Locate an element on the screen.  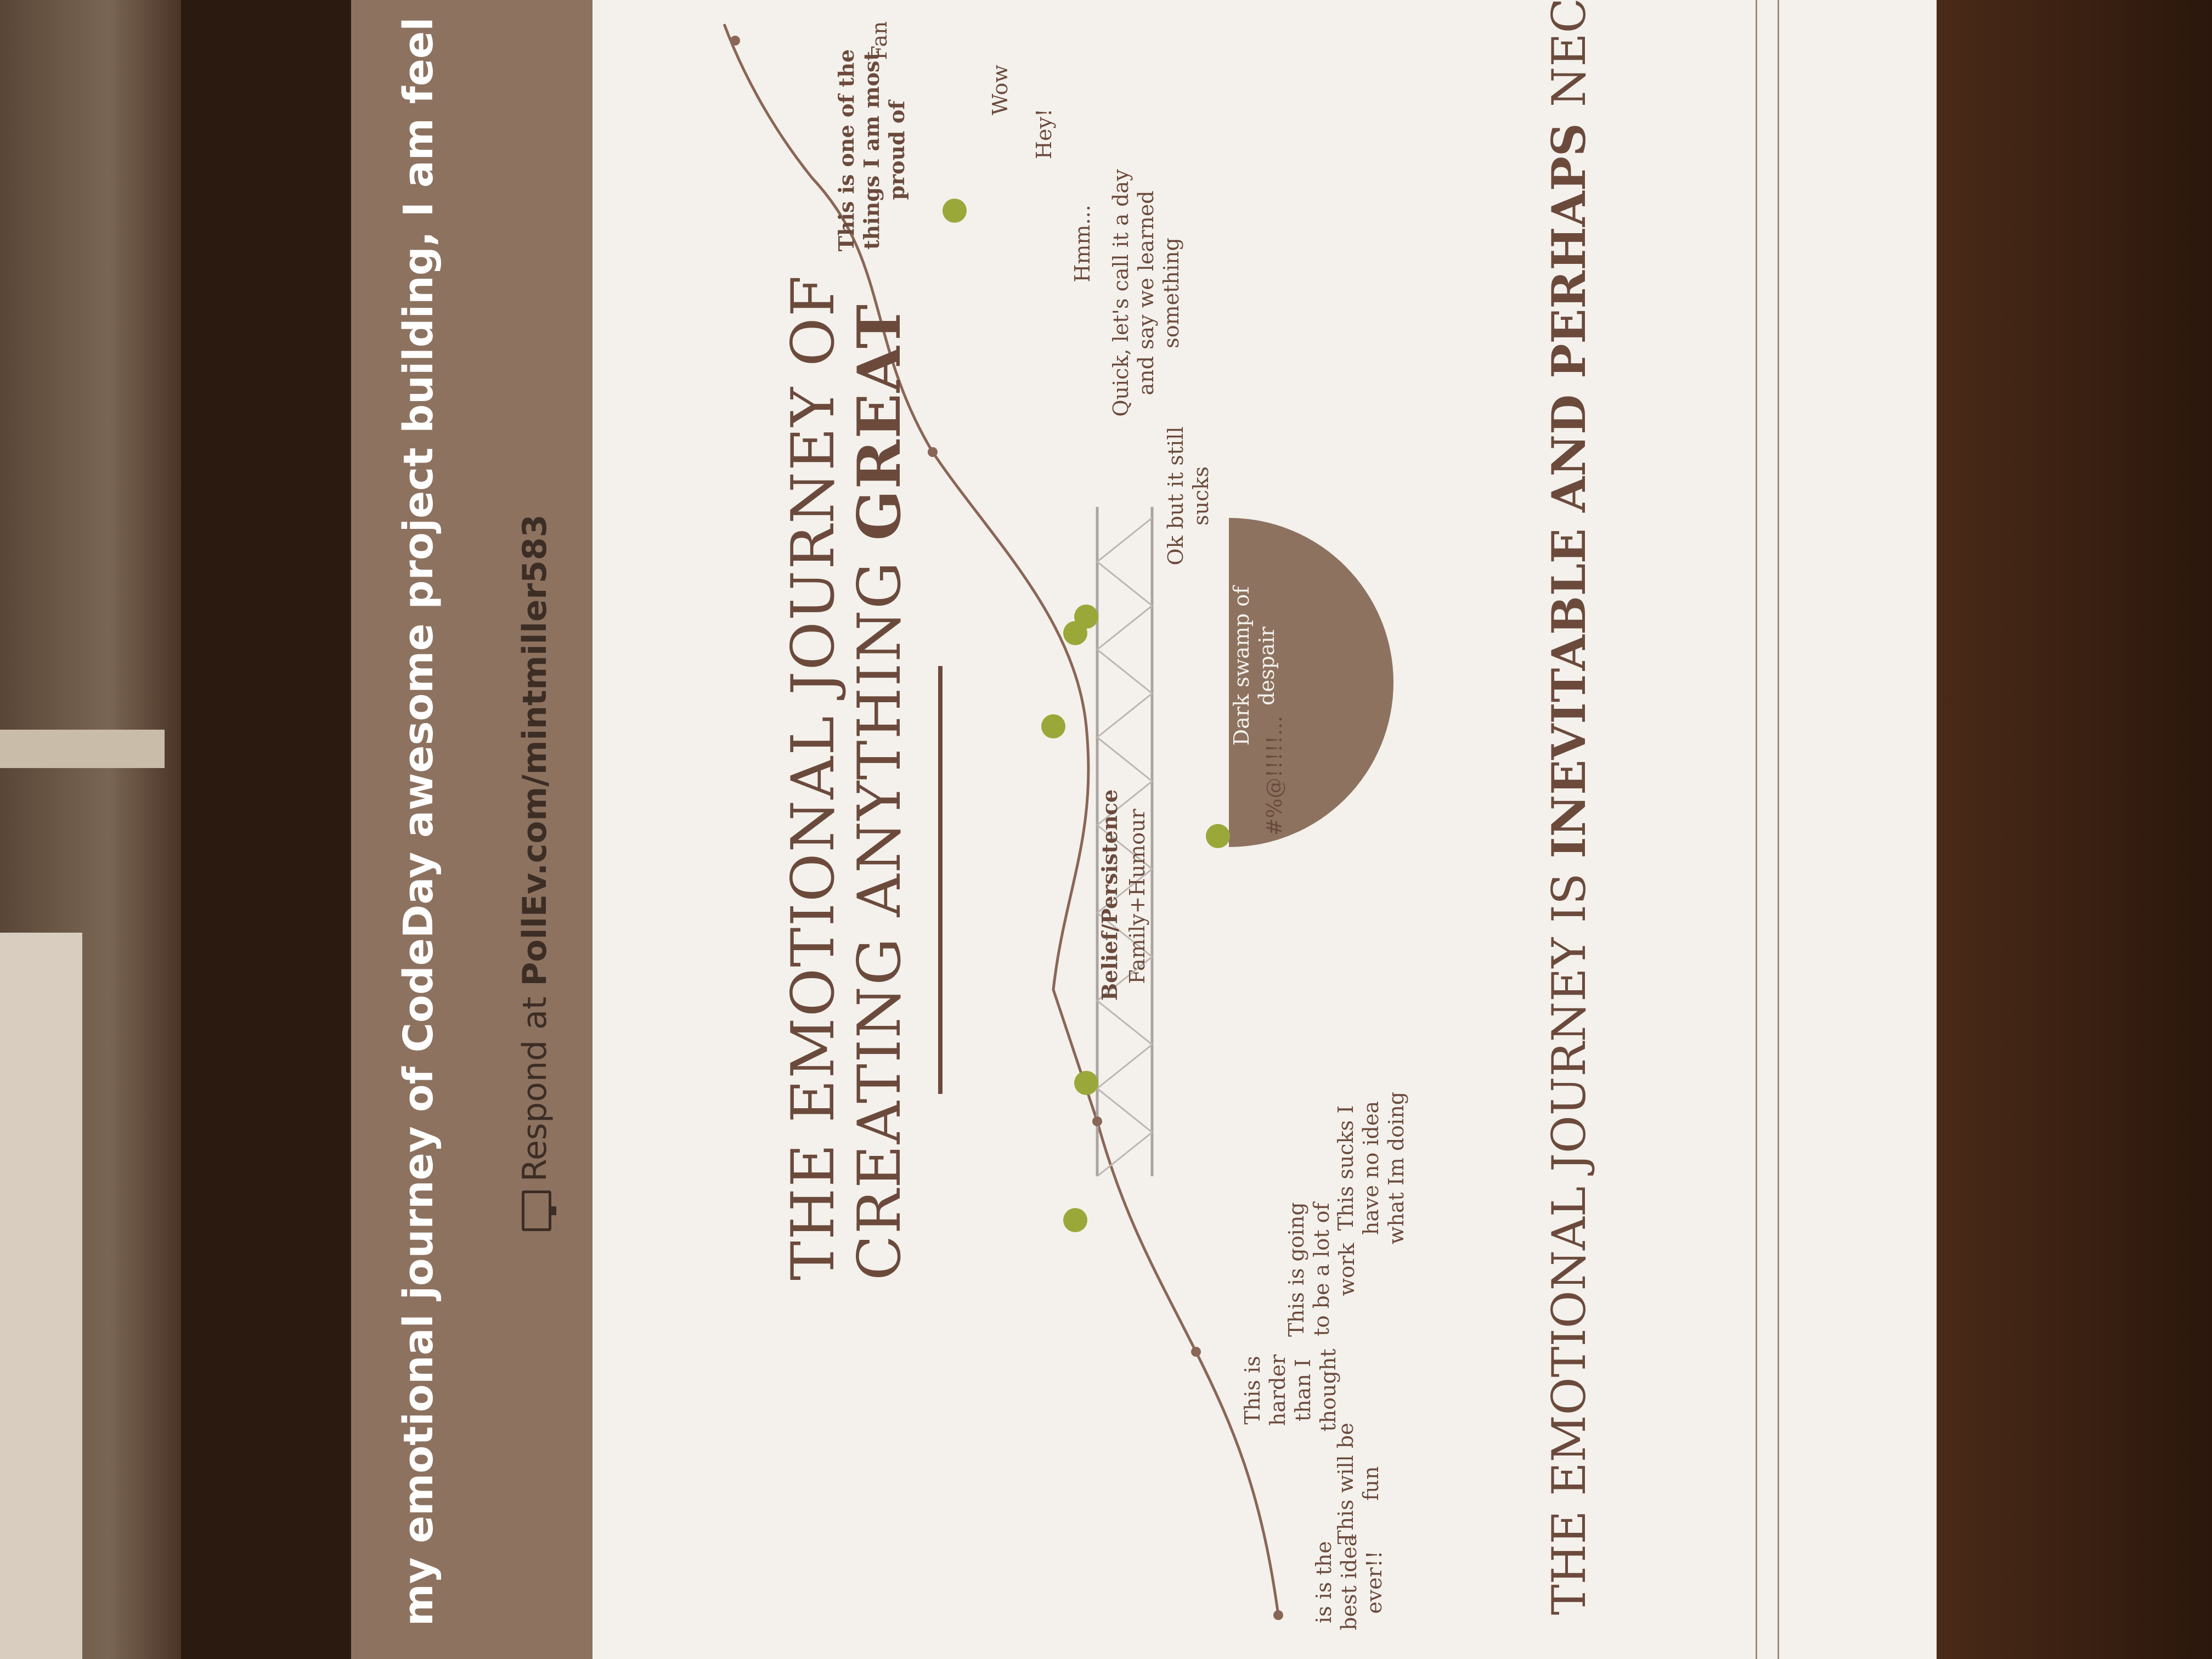
title-line2-part-b: GREAT is located at coordinates (880, 422).